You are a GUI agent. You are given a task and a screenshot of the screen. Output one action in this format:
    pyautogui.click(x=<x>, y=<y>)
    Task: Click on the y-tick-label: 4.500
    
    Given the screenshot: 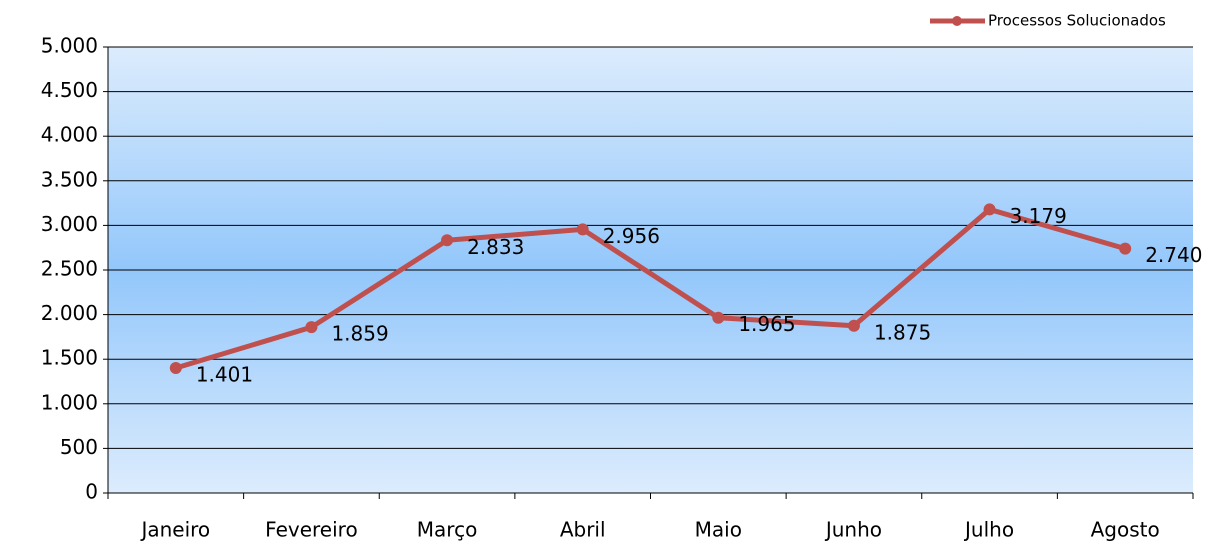 What is the action you would take?
    pyautogui.click(x=69, y=90)
    